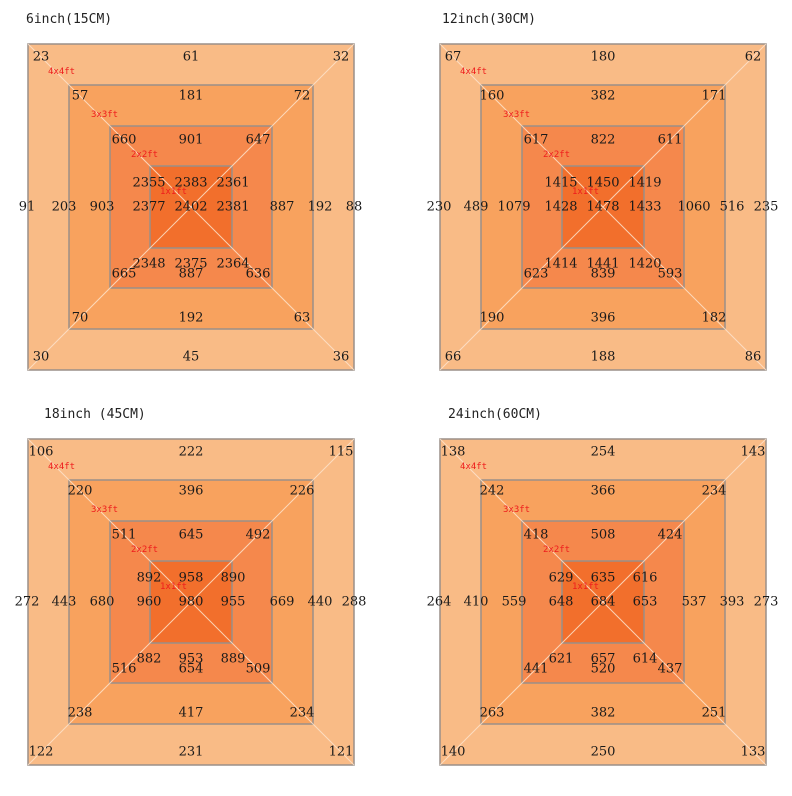 Image resolution: width=792 pixels, height=796 pixels. Describe the element at coordinates (282, 602) in the screenshot. I see `zone-2x2ft-reading-right: 669` at that location.